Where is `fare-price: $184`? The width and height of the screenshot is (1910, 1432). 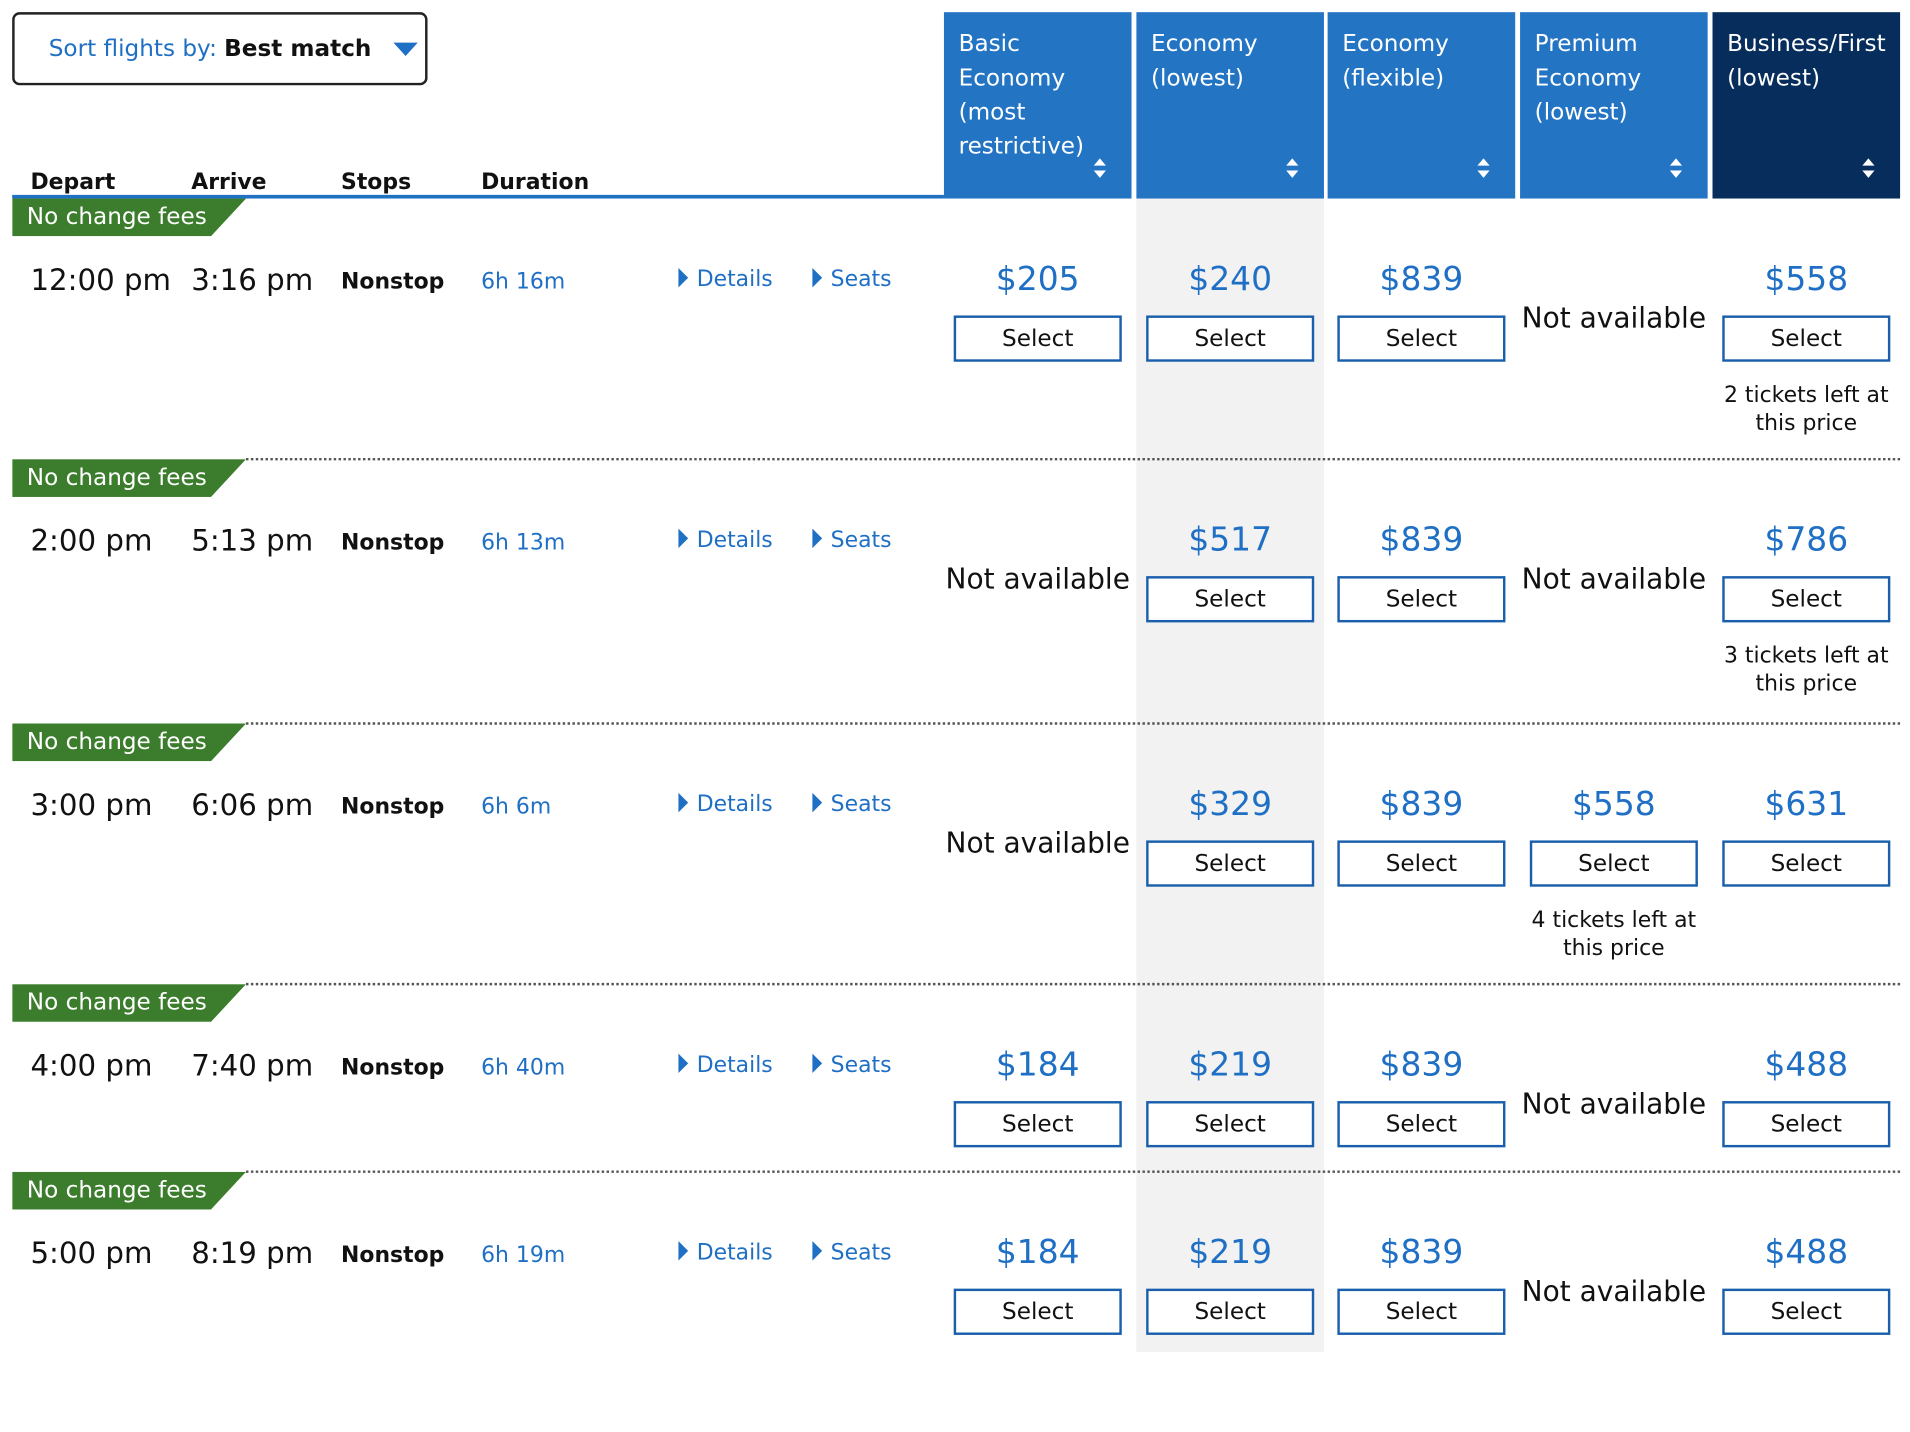 fare-price: $184 is located at coordinates (1037, 1252).